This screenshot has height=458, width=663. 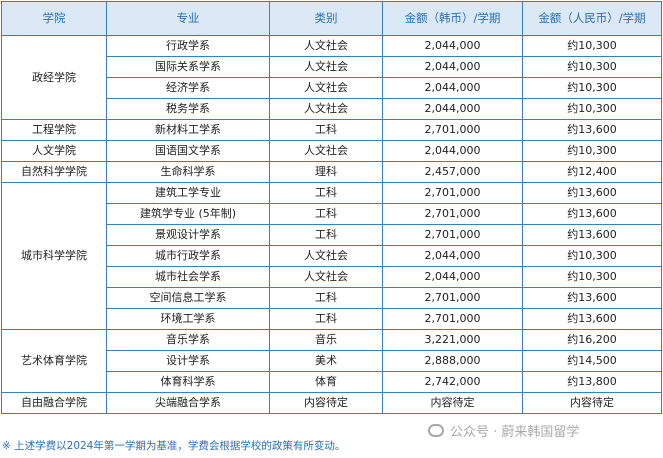 I want to click on amount-rmb-cell: 约13,800, so click(x=592, y=382).